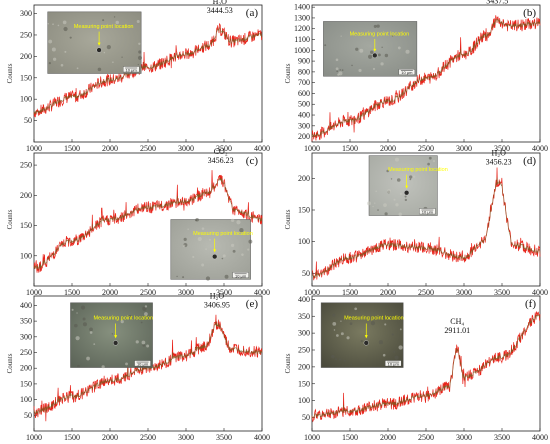 Image resolution: width=550 pixels, height=444 pixels. I want to click on x-tick-label: 3000, so click(186, 437).